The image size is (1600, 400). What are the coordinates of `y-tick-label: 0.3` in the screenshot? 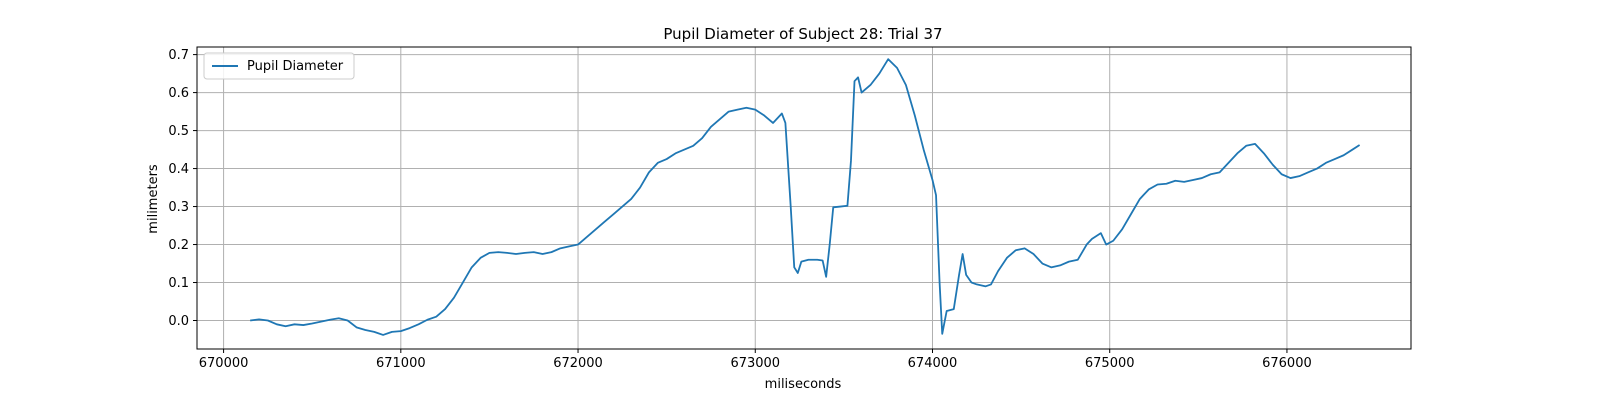 It's located at (178, 207).